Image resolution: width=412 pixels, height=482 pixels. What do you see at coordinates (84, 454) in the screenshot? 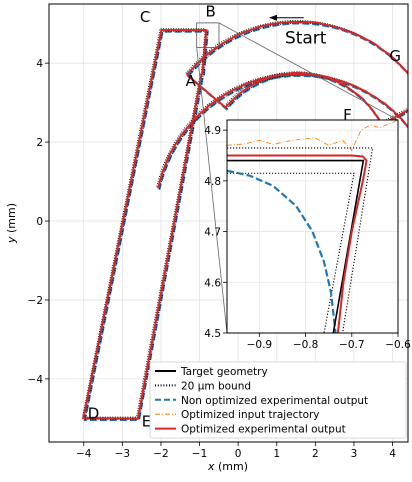
I see `x-tick-label: −4` at bounding box center [84, 454].